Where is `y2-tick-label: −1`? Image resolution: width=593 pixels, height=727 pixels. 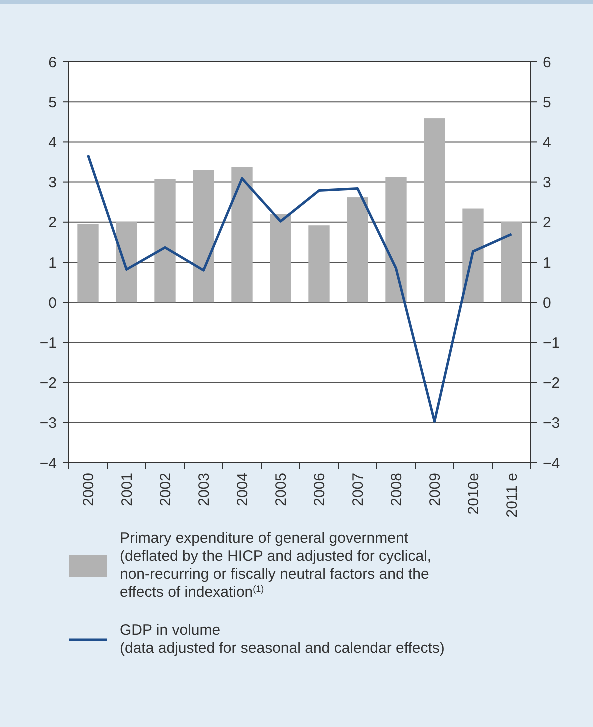 y2-tick-label: −1 is located at coordinates (551, 343).